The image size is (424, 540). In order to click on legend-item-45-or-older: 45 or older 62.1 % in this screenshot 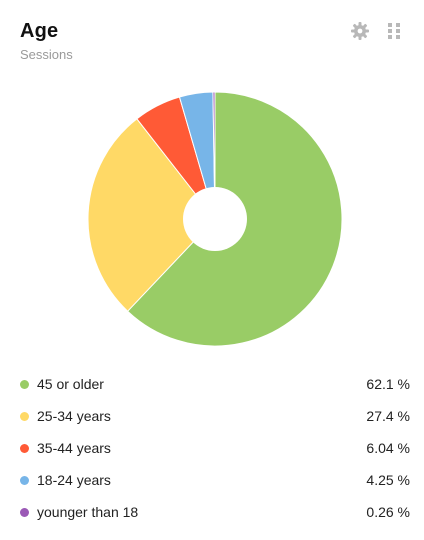, I will do `click(215, 384)`.